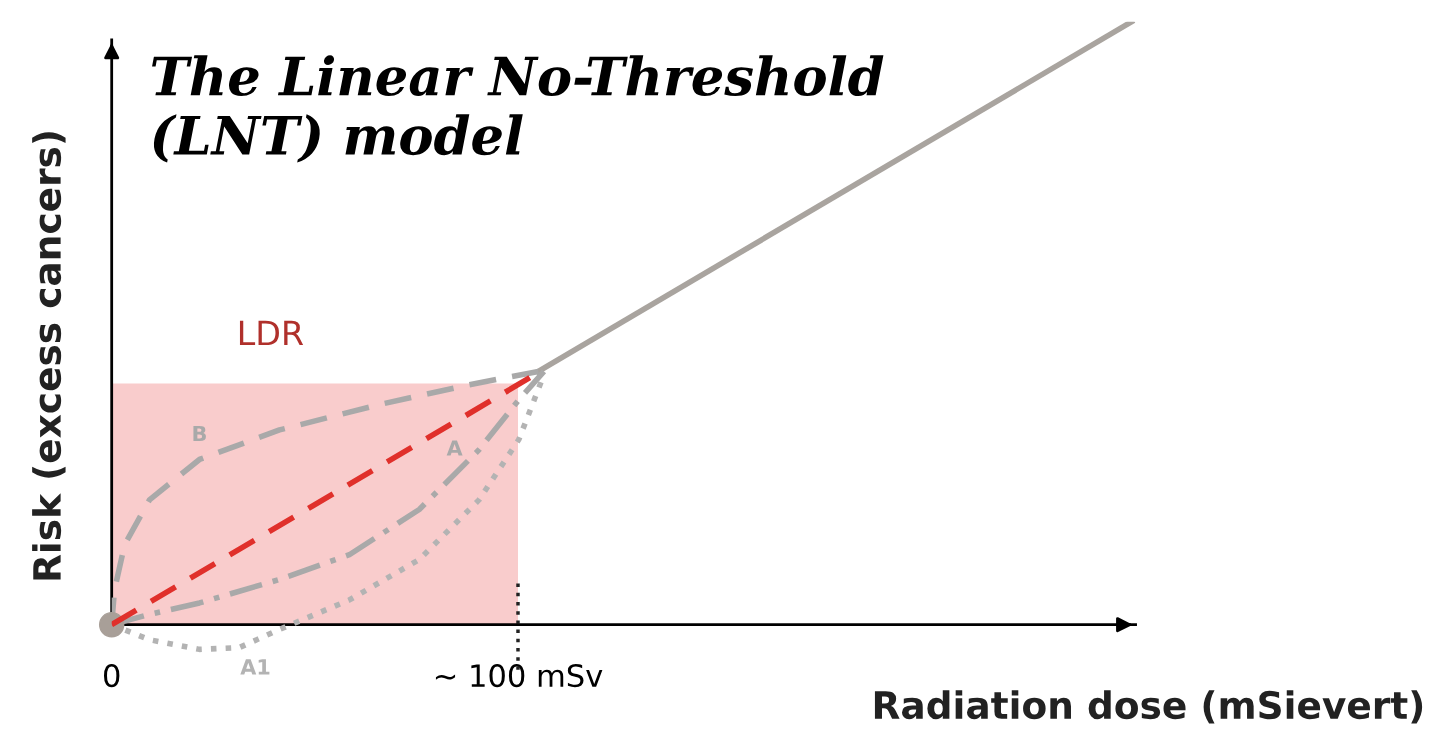  I want to click on y-axis-title: Risk (excess cancers), so click(49, 356).